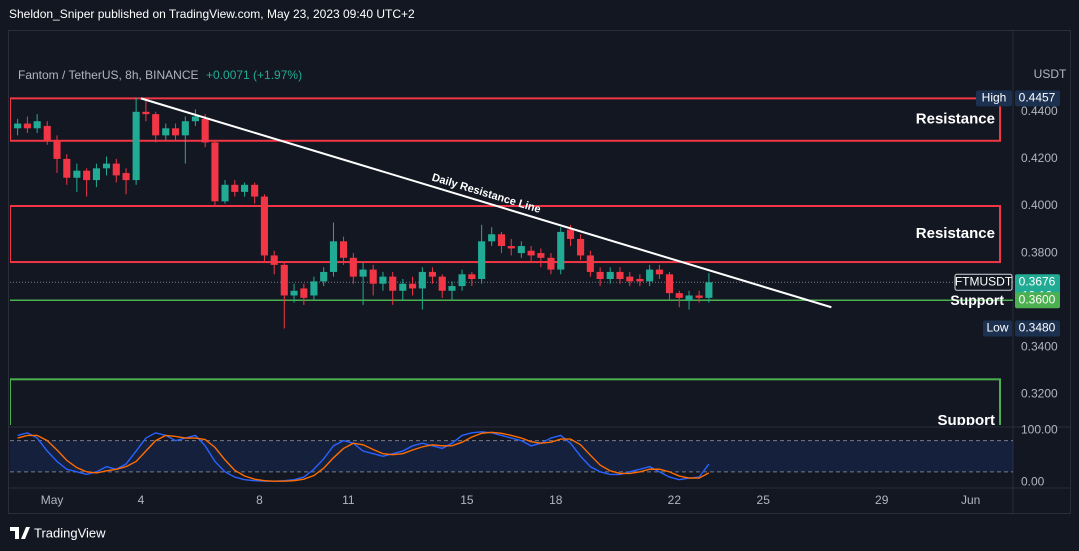  Describe the element at coordinates (882, 500) in the screenshot. I see `x-tick-label: 29` at that location.